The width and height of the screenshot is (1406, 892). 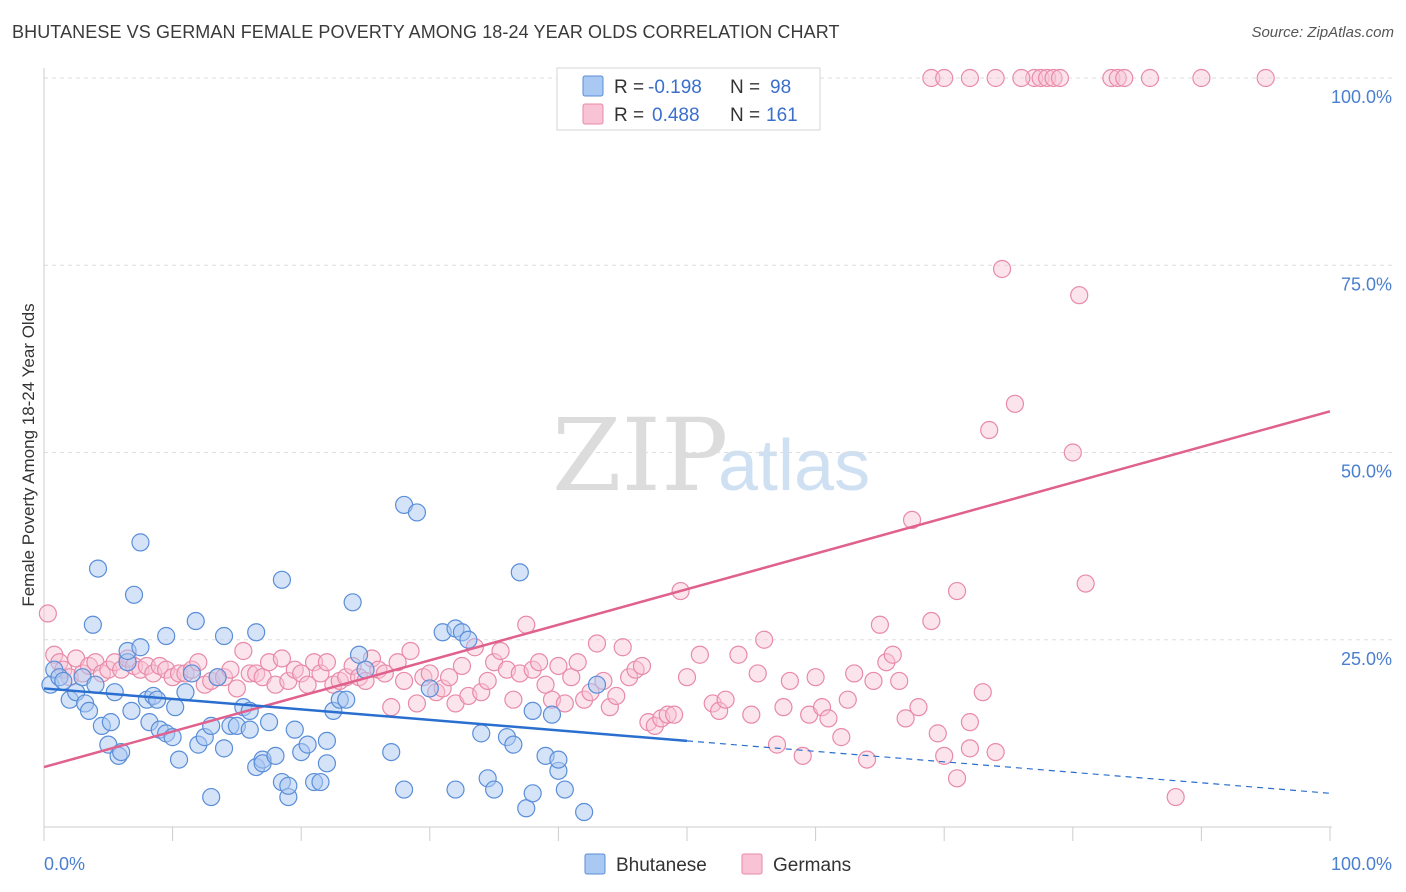 I want to click on legend-swatch-germans, so click(x=593, y=114).